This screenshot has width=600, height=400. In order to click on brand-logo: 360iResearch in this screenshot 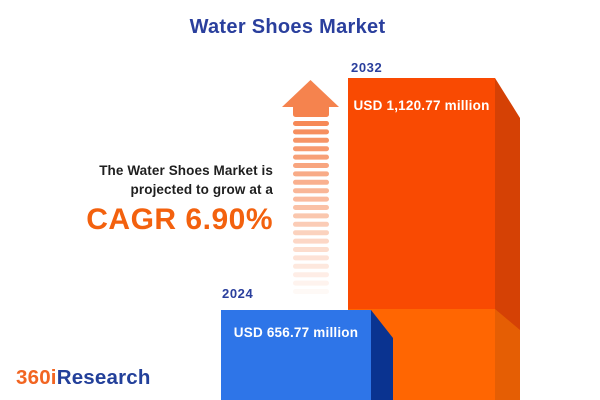, I will do `click(83, 378)`.